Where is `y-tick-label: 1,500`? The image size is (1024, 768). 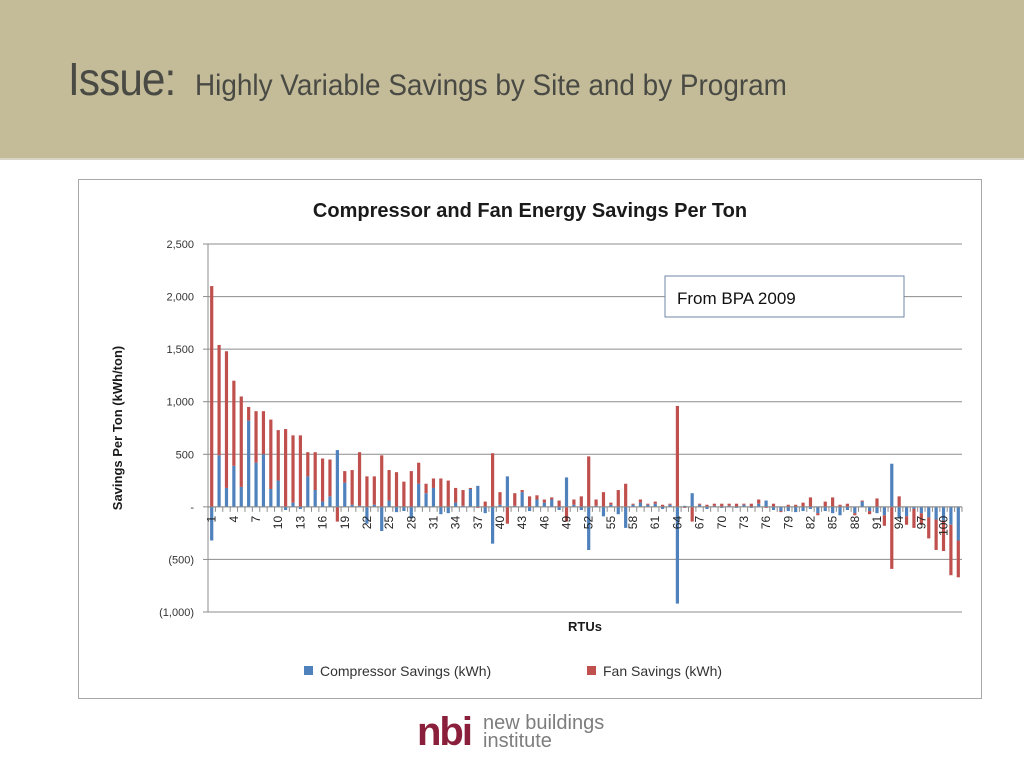
y-tick-label: 1,500 is located at coordinates (180, 350).